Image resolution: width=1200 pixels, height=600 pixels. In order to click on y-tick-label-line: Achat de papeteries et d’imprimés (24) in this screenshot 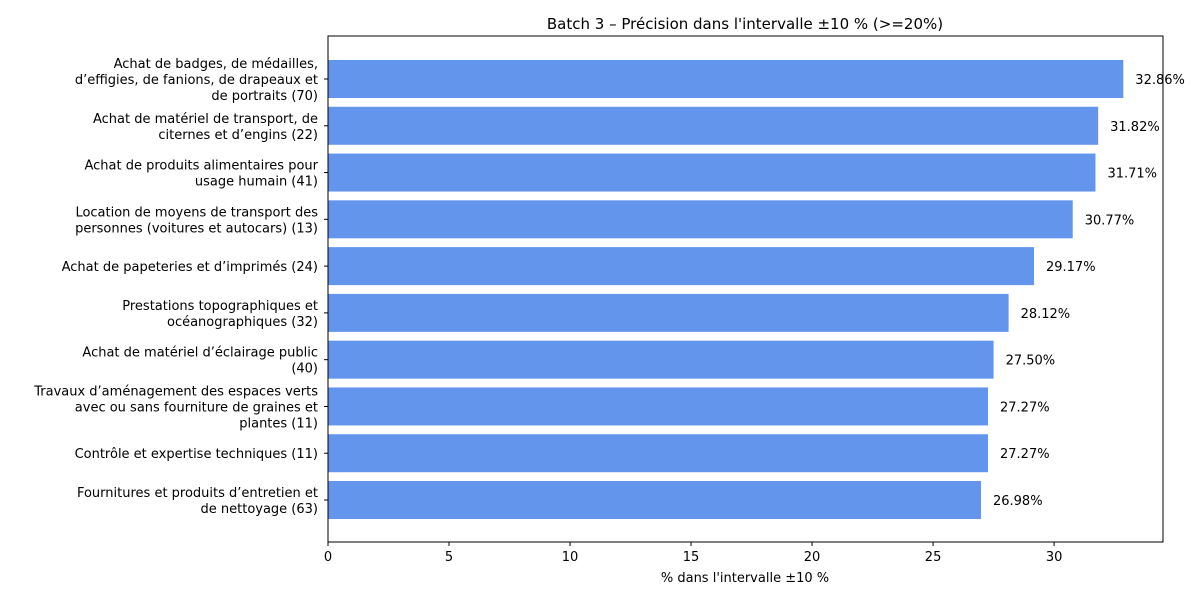, I will do `click(190, 267)`.